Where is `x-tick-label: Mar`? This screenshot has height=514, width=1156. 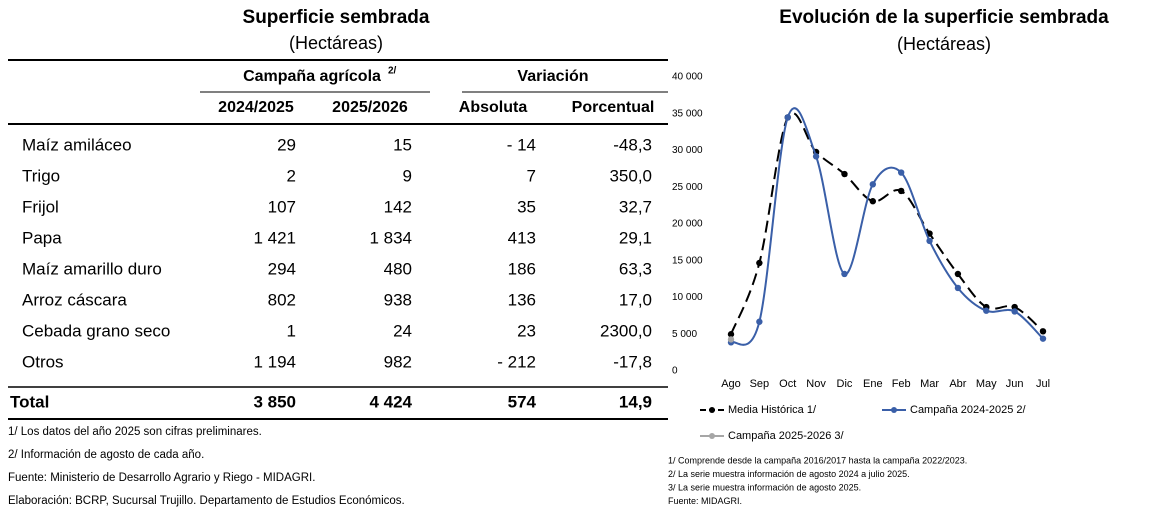
x-tick-label: Mar is located at coordinates (929, 384).